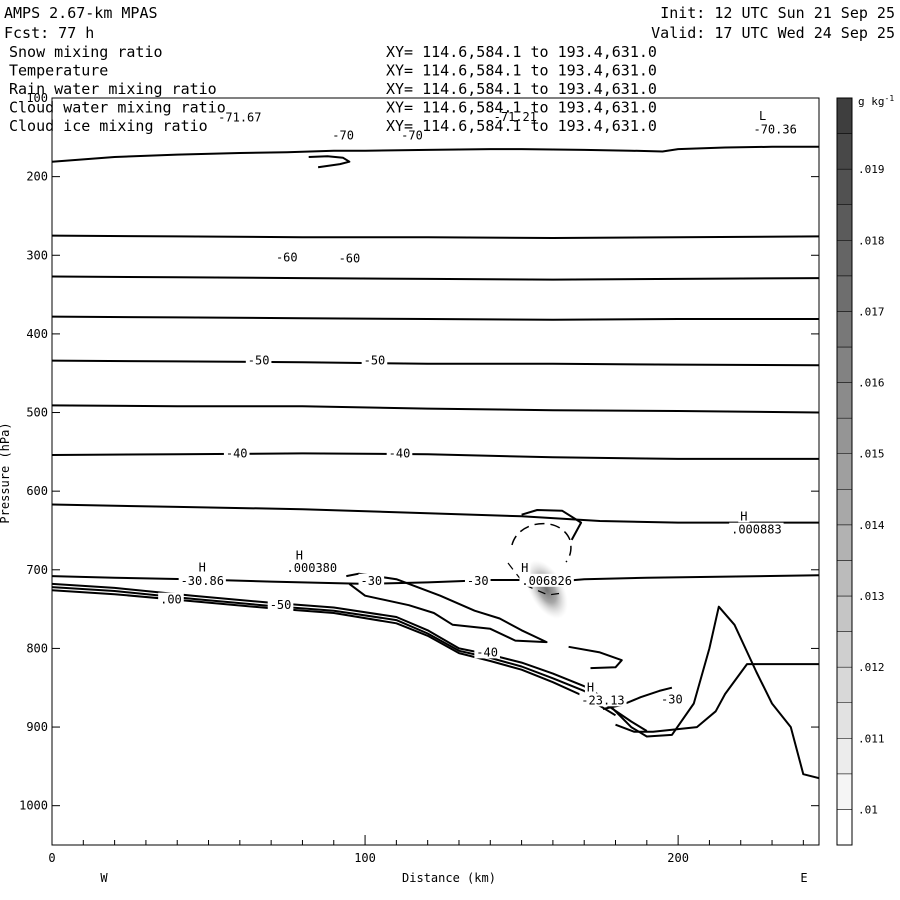 The height and width of the screenshot is (900, 900). Describe the element at coordinates (33, 806) in the screenshot. I see `y-tick-label: 1000` at that location.